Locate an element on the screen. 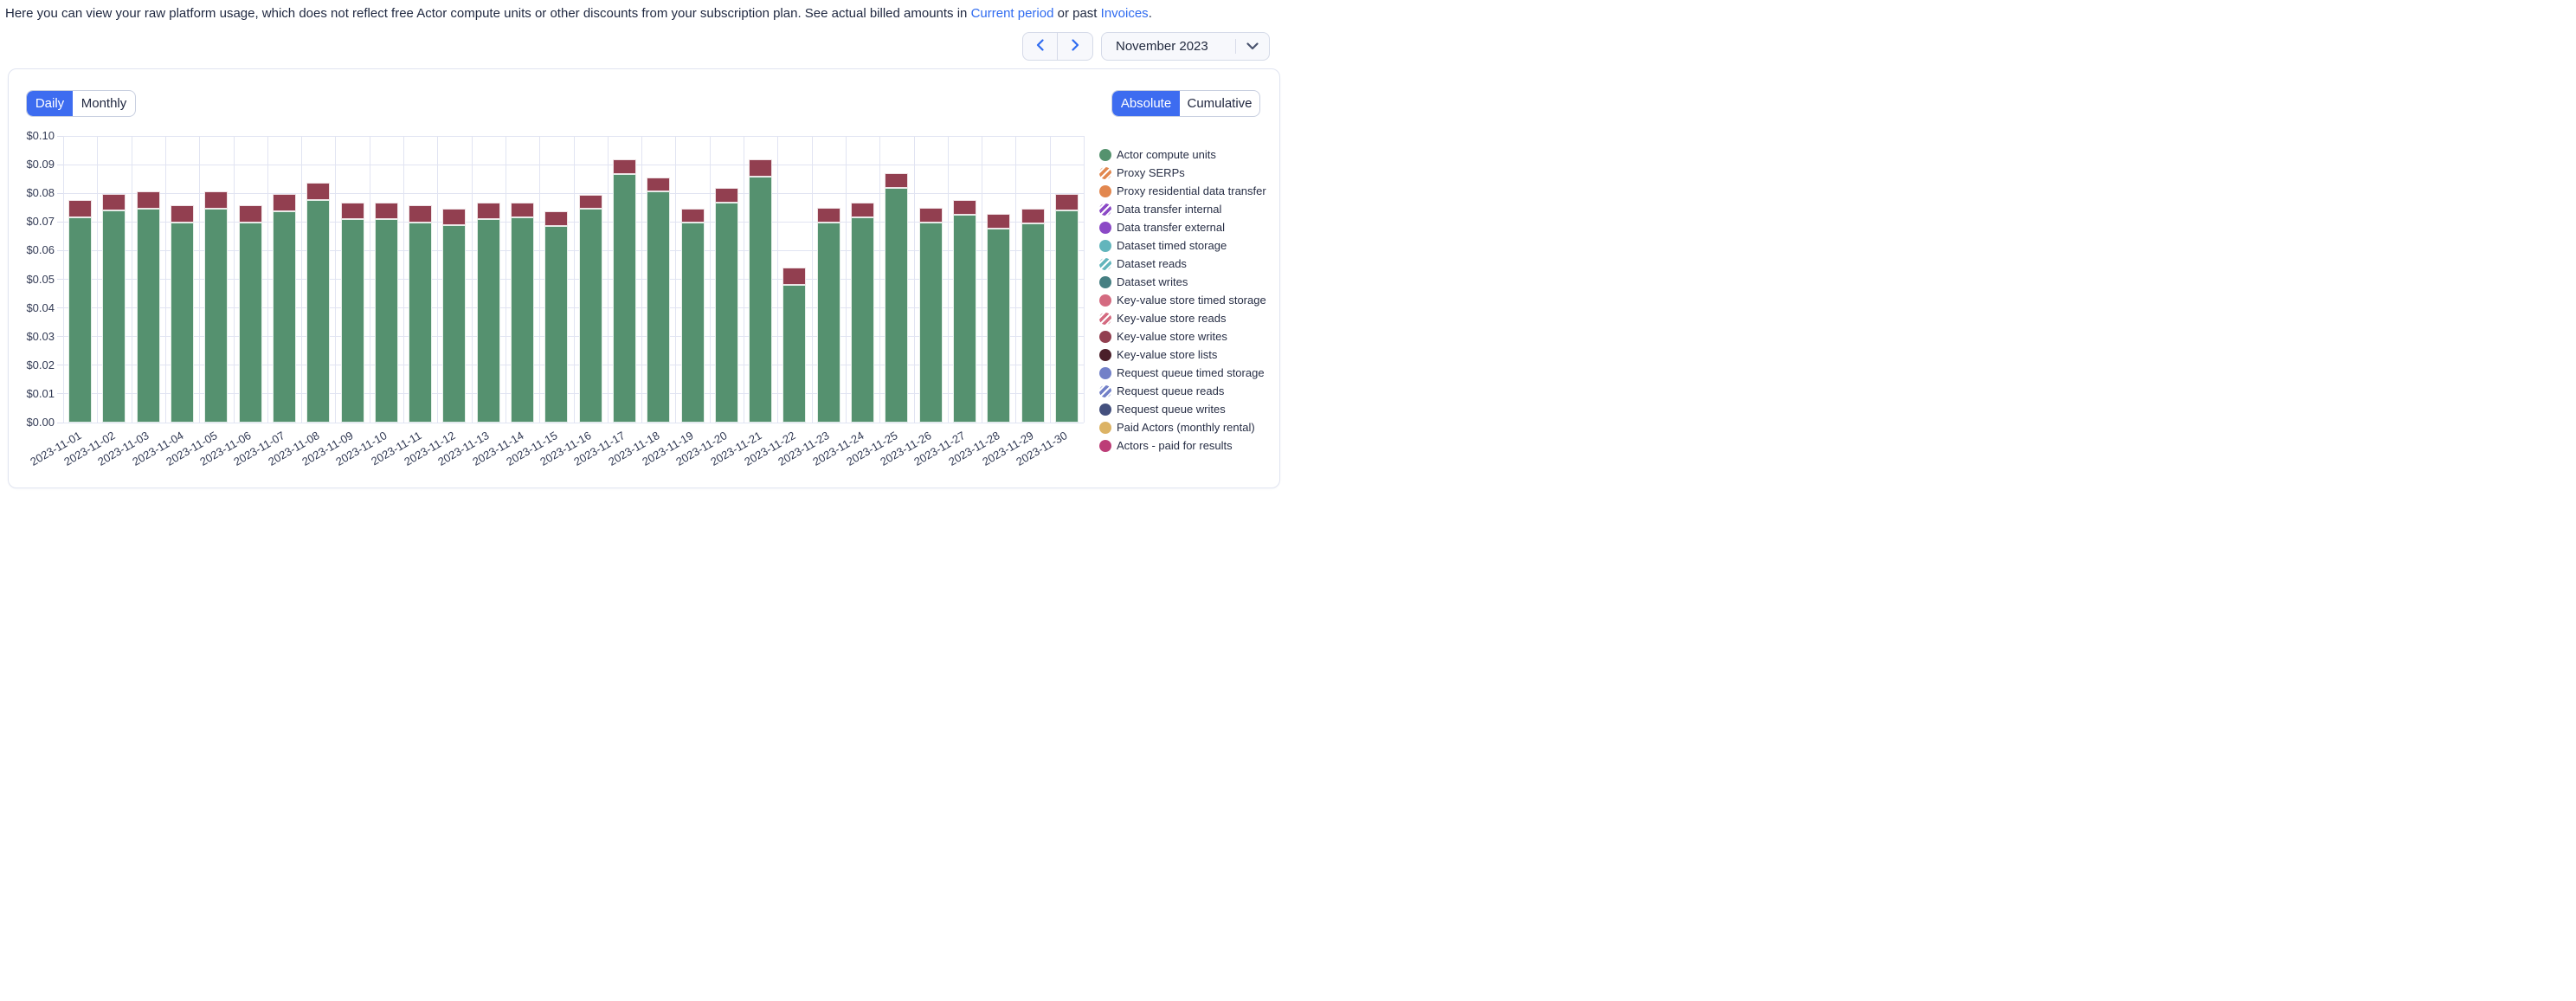 The image size is (2576, 1001). legend-item: Key-value store writes is located at coordinates (1163, 336).